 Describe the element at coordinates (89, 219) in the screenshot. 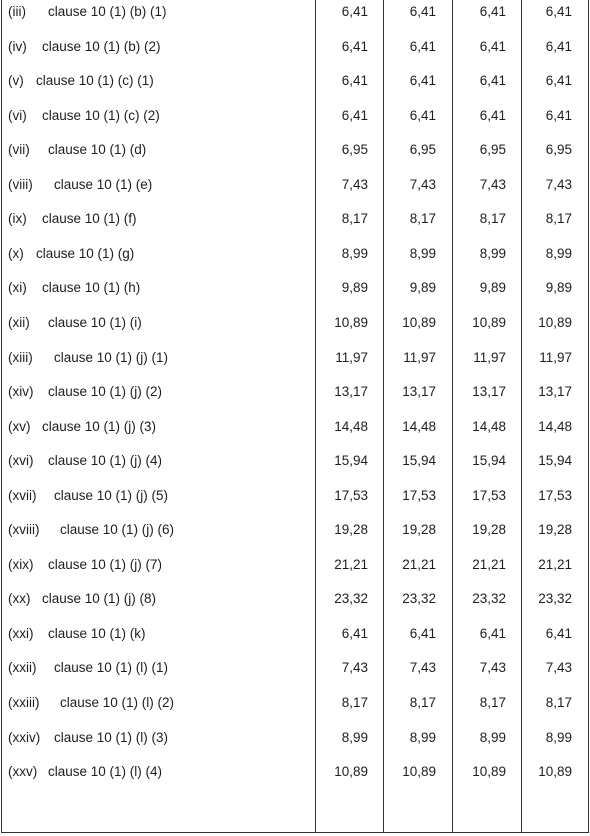

I see `clause-reference: clause 10 (1) (f)` at that location.